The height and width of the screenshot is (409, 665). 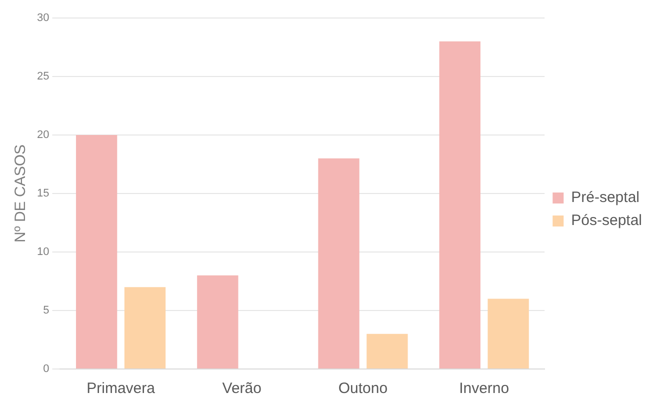 I want to click on x-tick-label: Outono, so click(x=363, y=389).